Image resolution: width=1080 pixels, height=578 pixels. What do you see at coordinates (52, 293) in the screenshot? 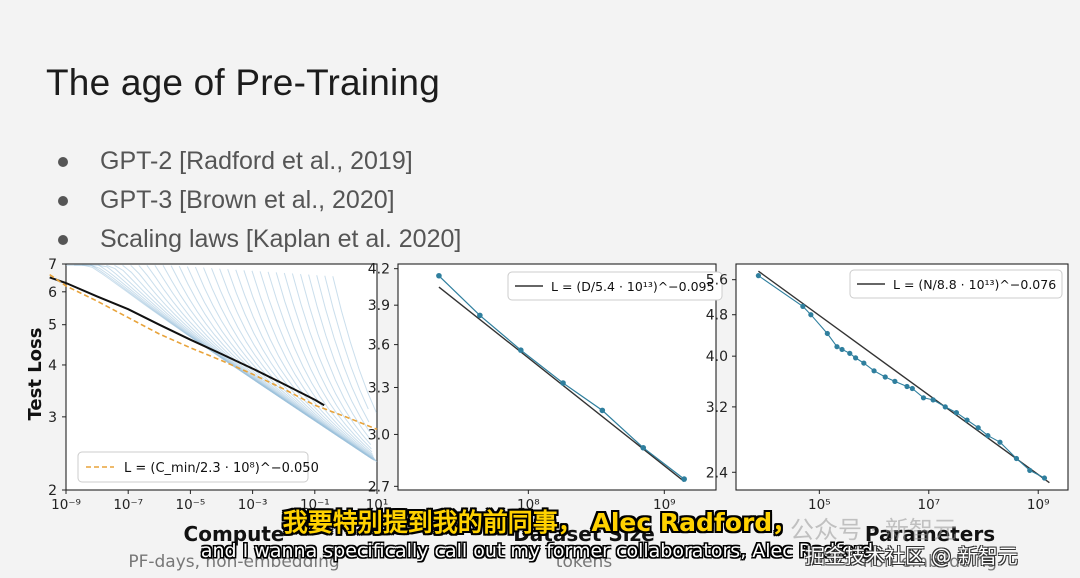
I see `y-tick-label: 6` at bounding box center [52, 293].